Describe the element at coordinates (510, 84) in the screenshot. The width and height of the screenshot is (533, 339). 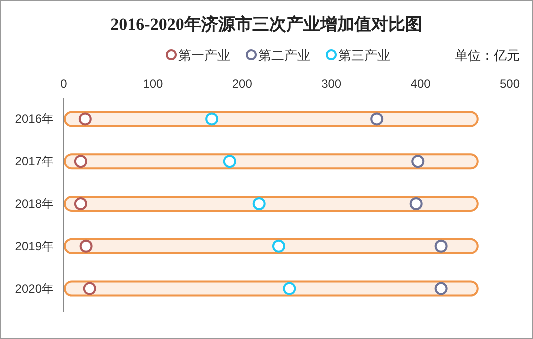
I see `x-tick-label: 500` at that location.